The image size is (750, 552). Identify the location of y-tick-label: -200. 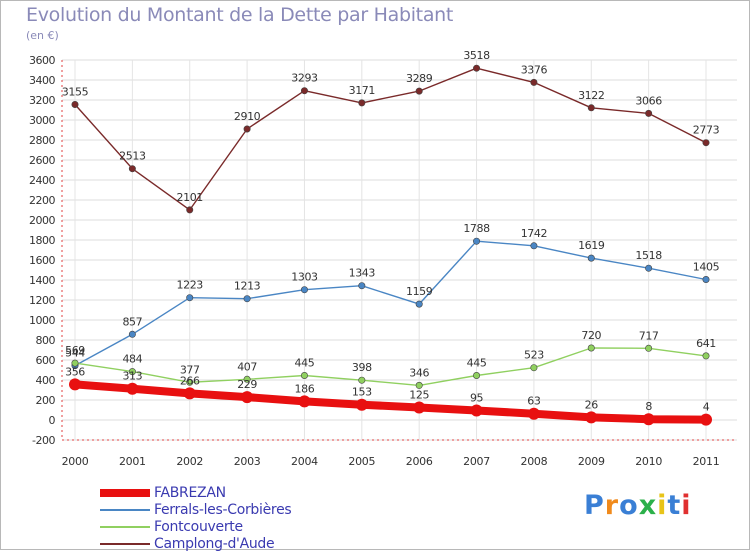
(43, 440).